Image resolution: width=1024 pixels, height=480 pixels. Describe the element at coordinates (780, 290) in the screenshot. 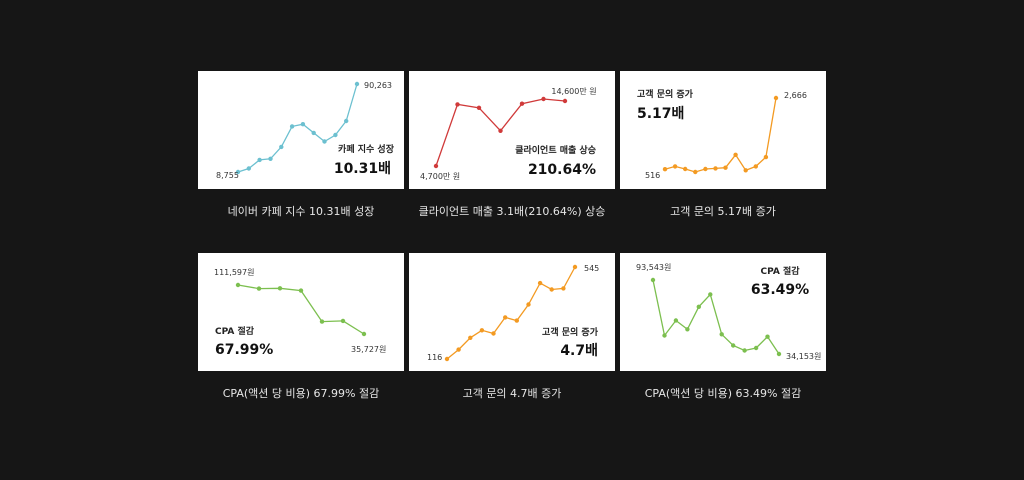

I see `chart-title-big: 63.49%` at that location.